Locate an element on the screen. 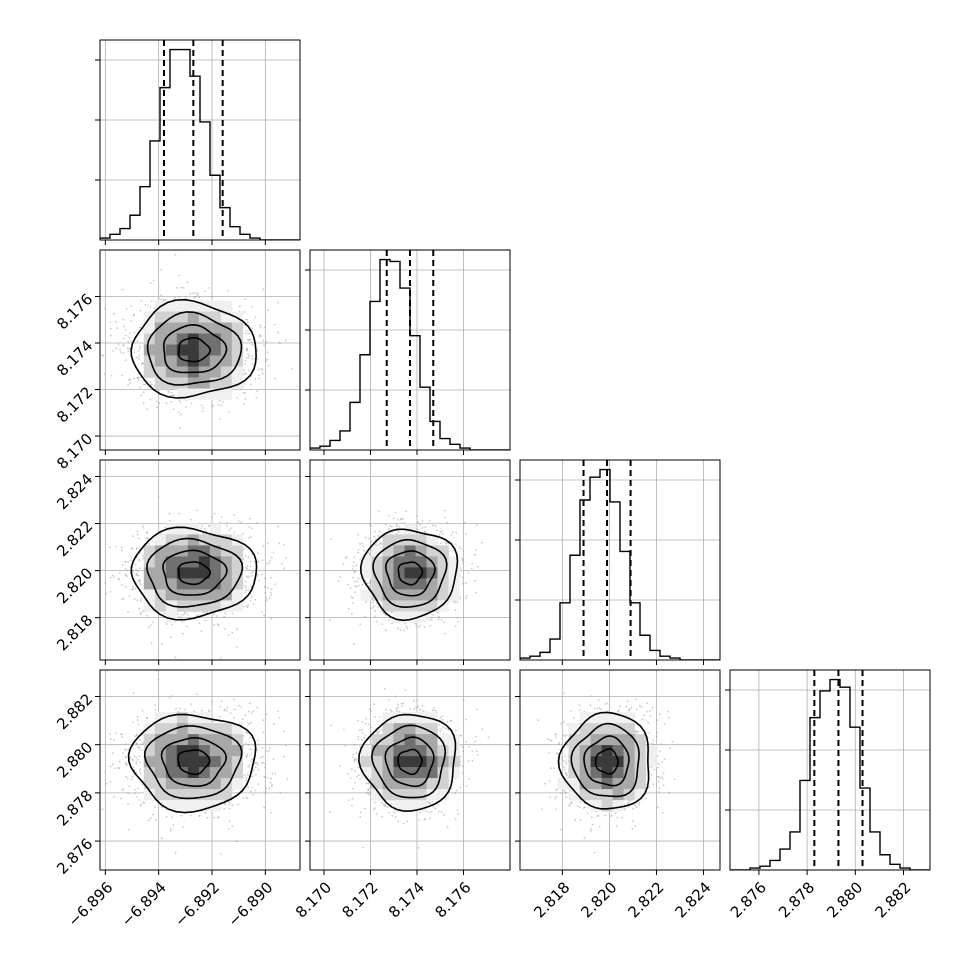  panel-frame is located at coordinates (200, 560).